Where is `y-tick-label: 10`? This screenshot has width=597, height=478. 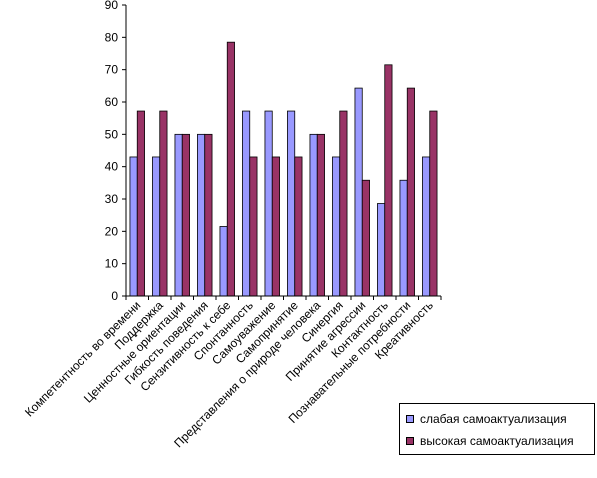 y-tick-label: 10 is located at coordinates (112, 264).